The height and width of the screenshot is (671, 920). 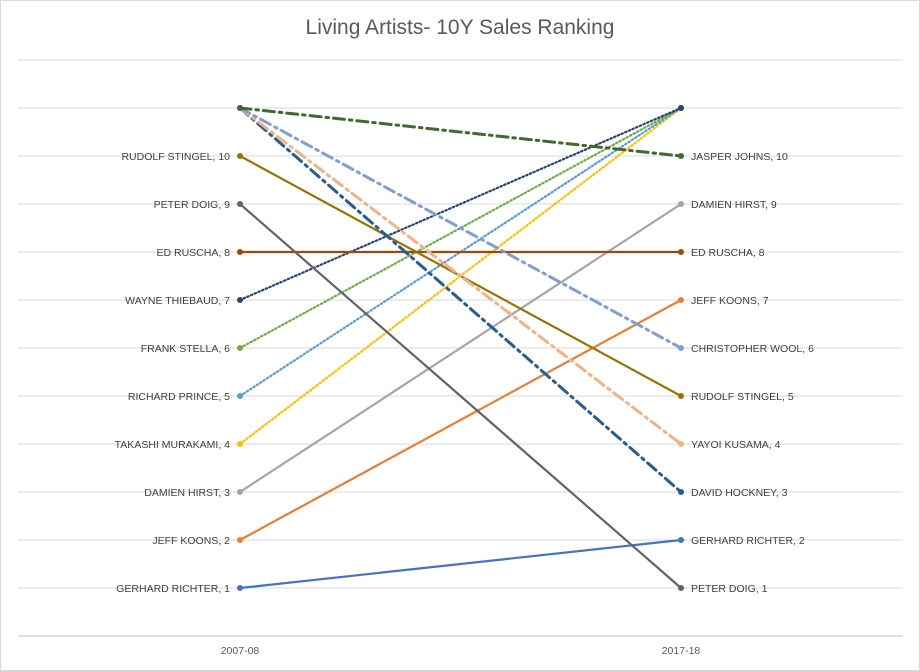 What do you see at coordinates (173, 589) in the screenshot?
I see `data-label-left: GERHARD RICHTER, 1` at bounding box center [173, 589].